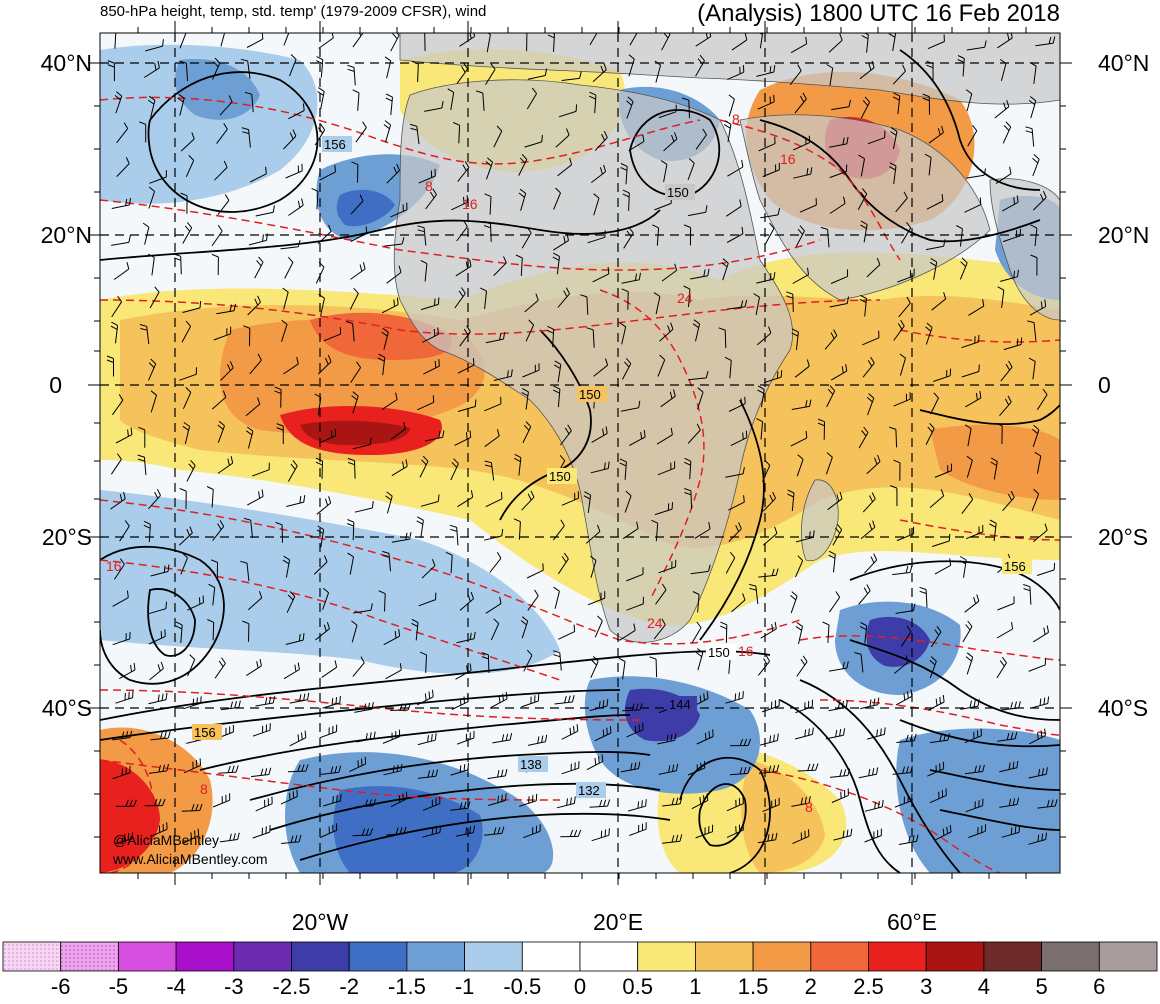  I want to click on longitude-labels: 20°W 20°E 60°E, so click(614, 922).